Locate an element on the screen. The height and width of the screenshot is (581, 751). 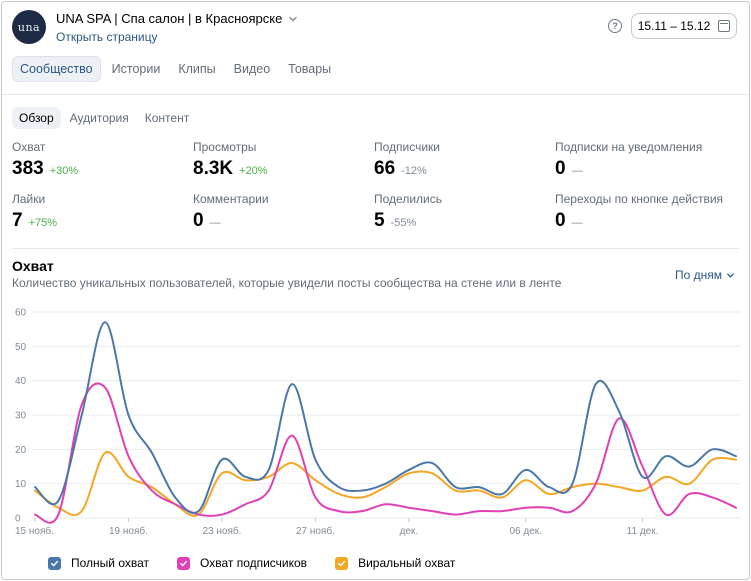
metric-value: 8.3K is located at coordinates (213, 168).